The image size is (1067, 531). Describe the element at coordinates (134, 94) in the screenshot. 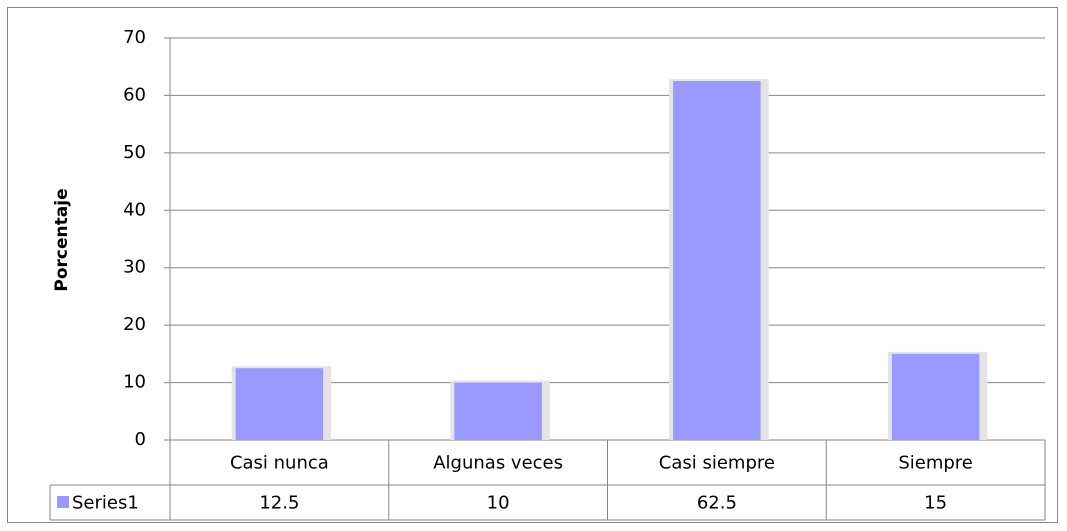

I see `y-tick-label: 60` at that location.